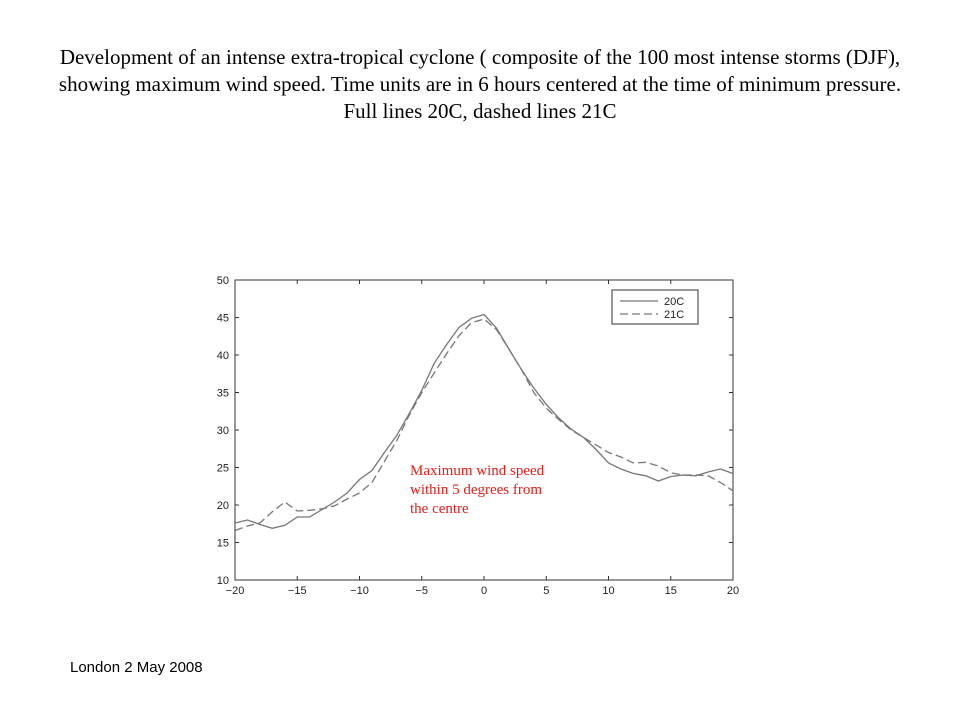 Image resolution: width=960 pixels, height=720 pixels. What do you see at coordinates (136, 667) in the screenshot?
I see `slide-footer: London 2 May 2008` at bounding box center [136, 667].